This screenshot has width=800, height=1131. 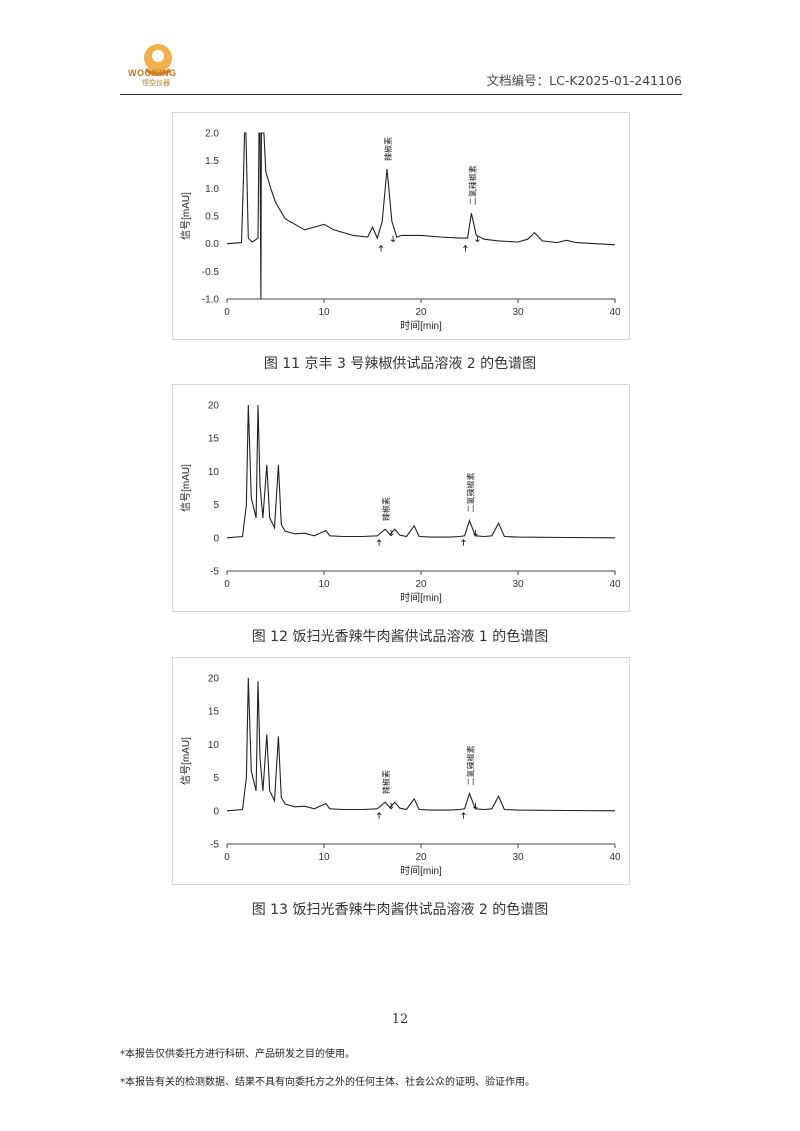 What do you see at coordinates (401, 94) in the screenshot?
I see `header-divider` at bounding box center [401, 94].